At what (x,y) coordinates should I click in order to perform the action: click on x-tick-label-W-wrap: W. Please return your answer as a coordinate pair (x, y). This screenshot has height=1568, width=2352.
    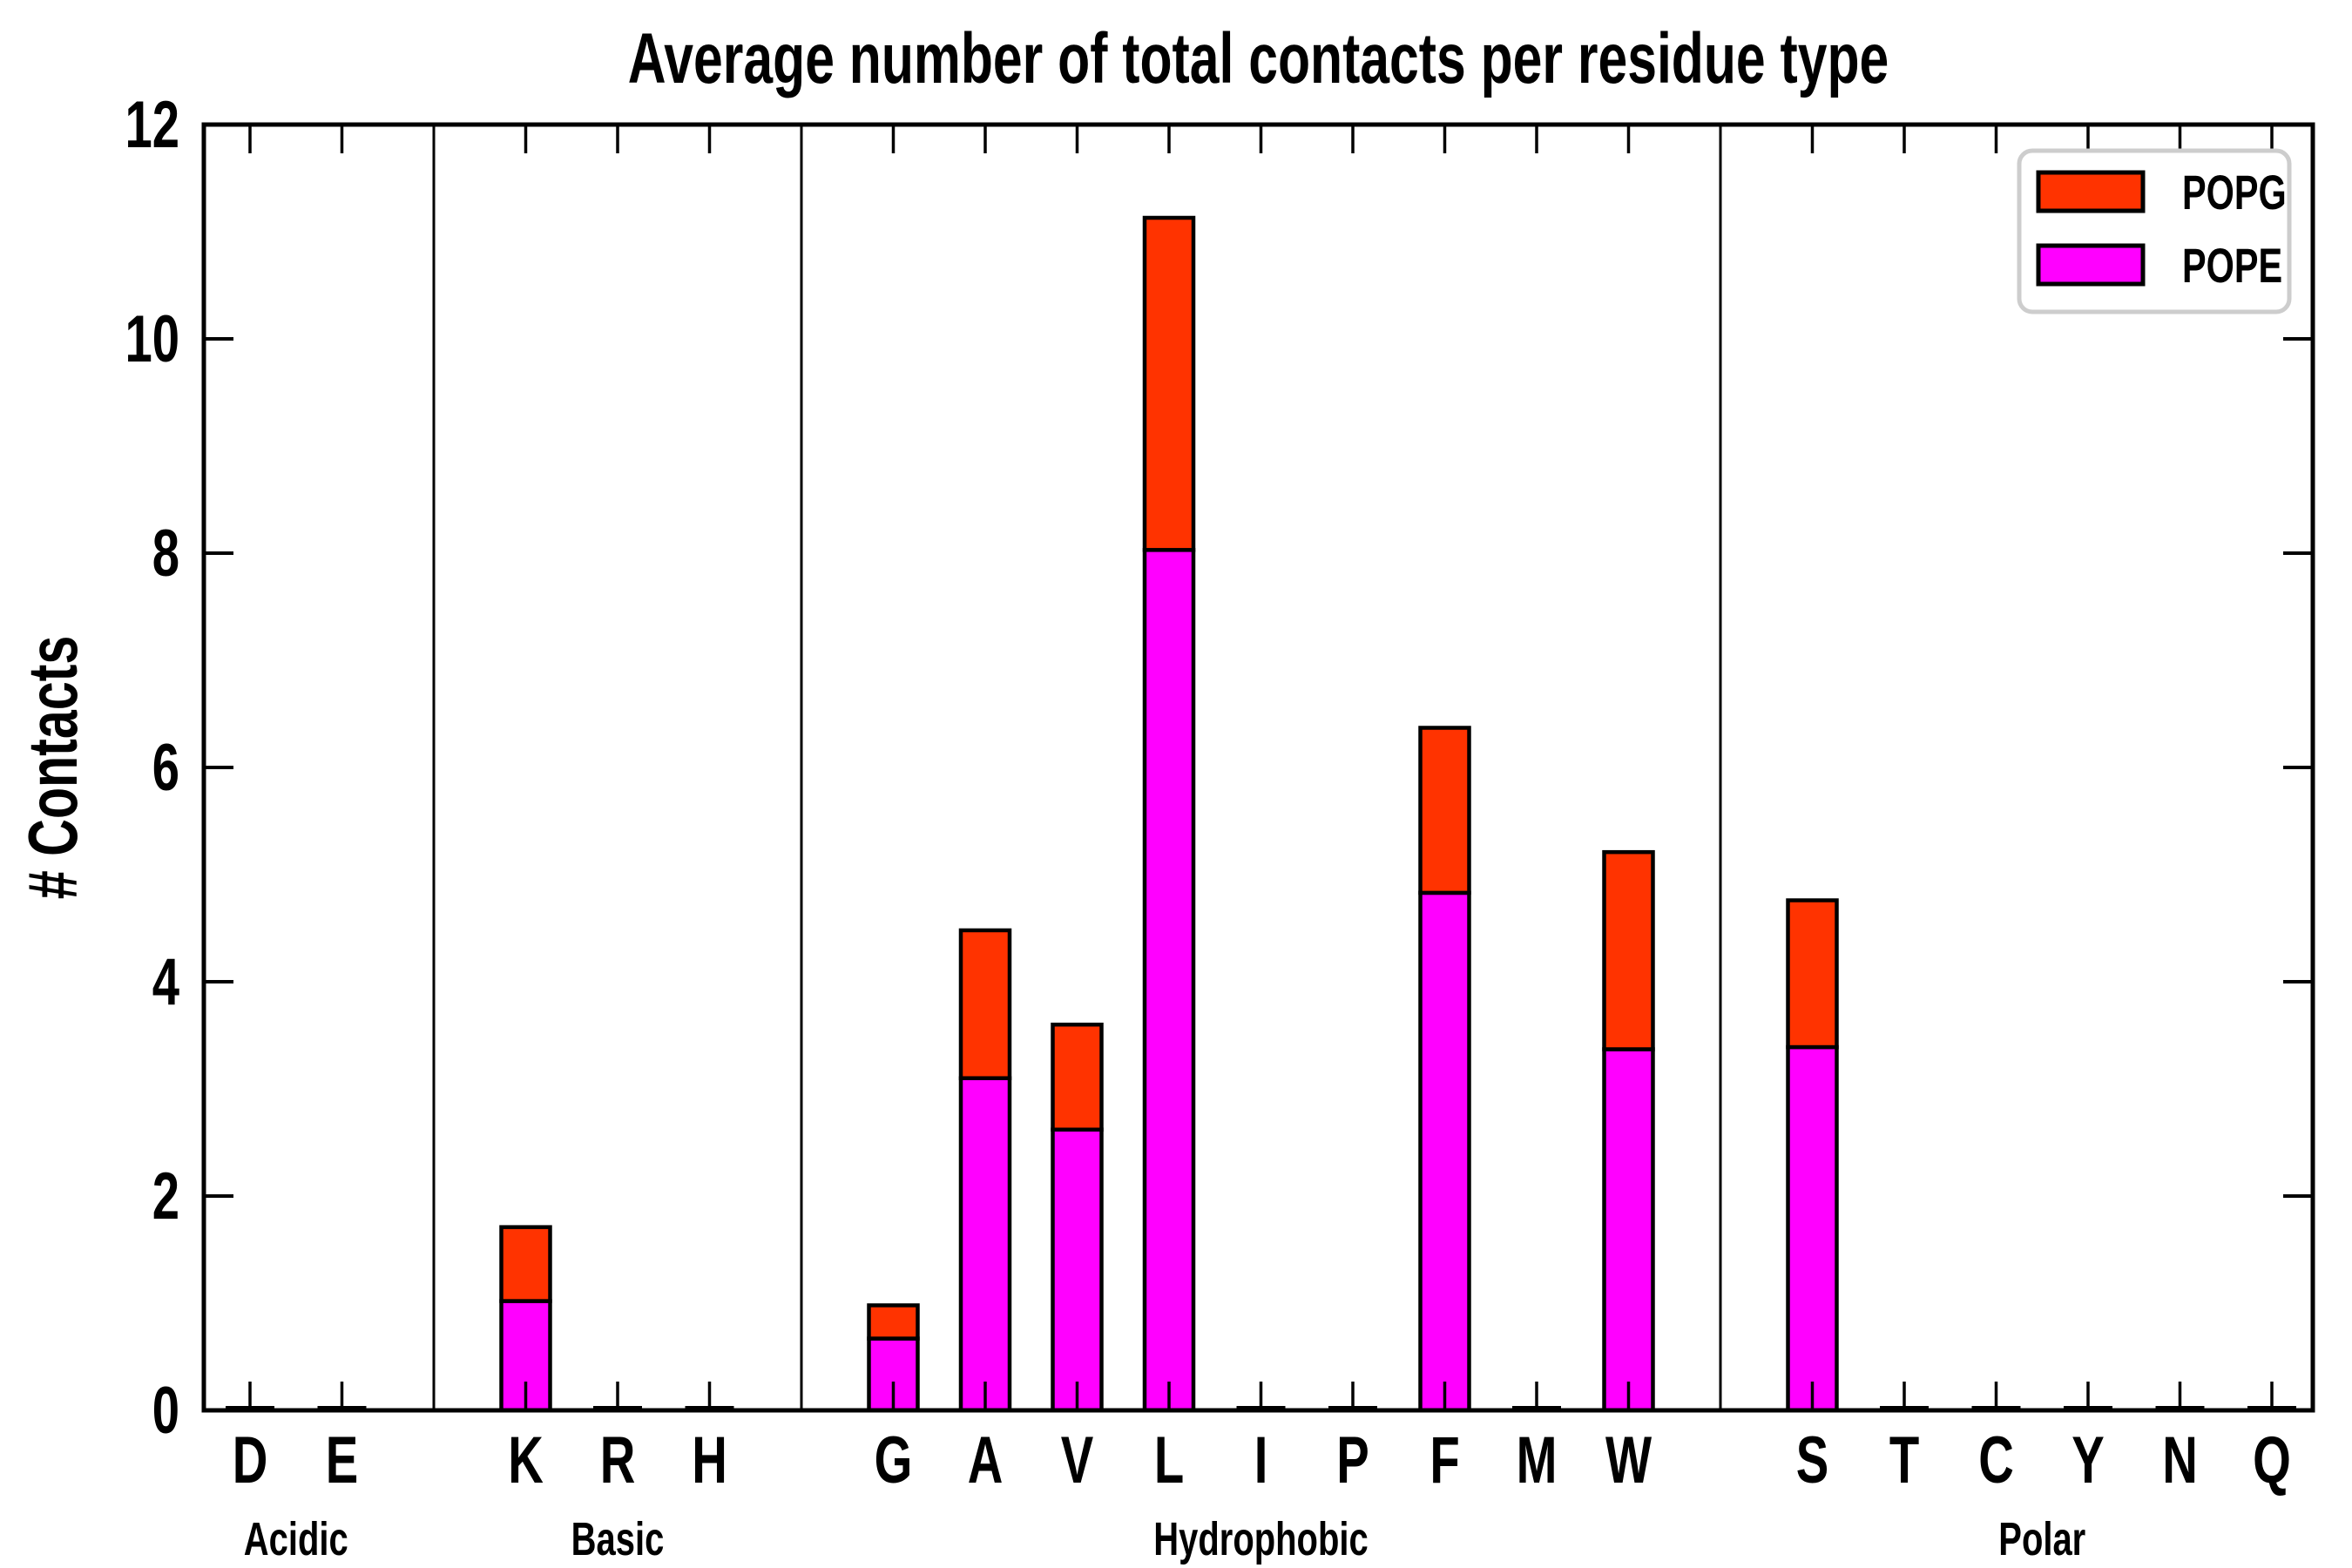
    Looking at the image, I should click on (1628, 1460).